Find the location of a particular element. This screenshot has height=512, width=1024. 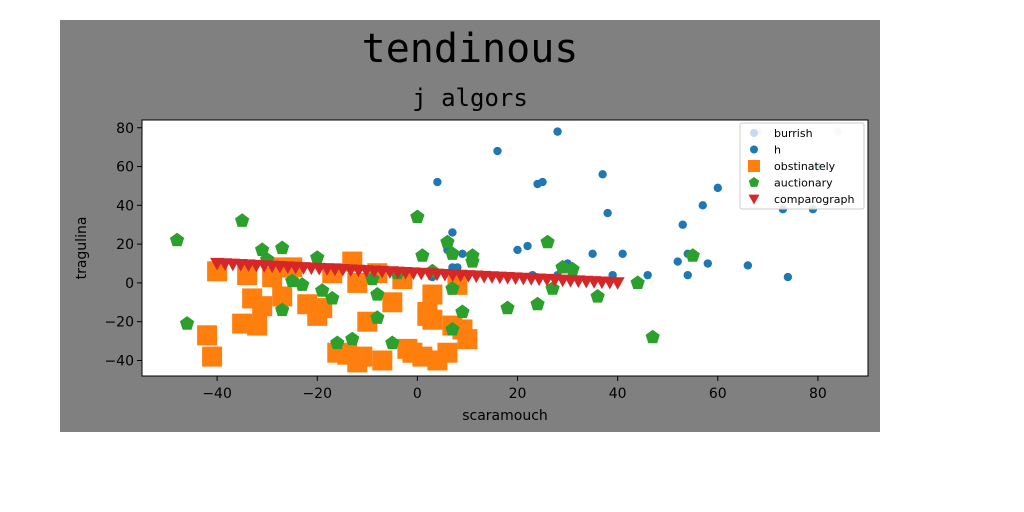

legend-label-comparograph: comparograph is located at coordinates (814, 199).